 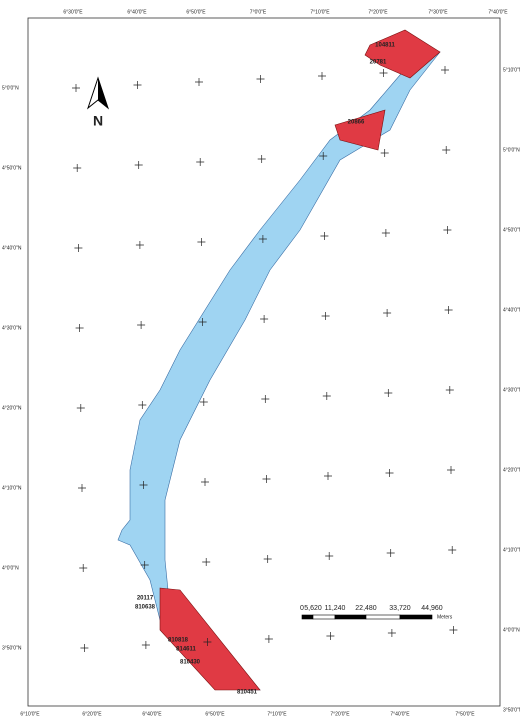 I want to click on left-coord-label: 4°30'0"N, so click(x=12, y=328).